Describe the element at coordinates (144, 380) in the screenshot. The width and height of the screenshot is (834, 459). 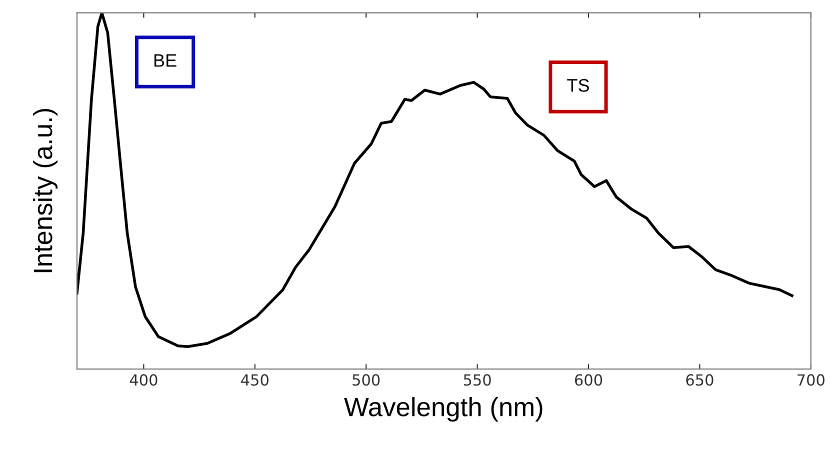
I see `x-tick-label: 400` at that location.